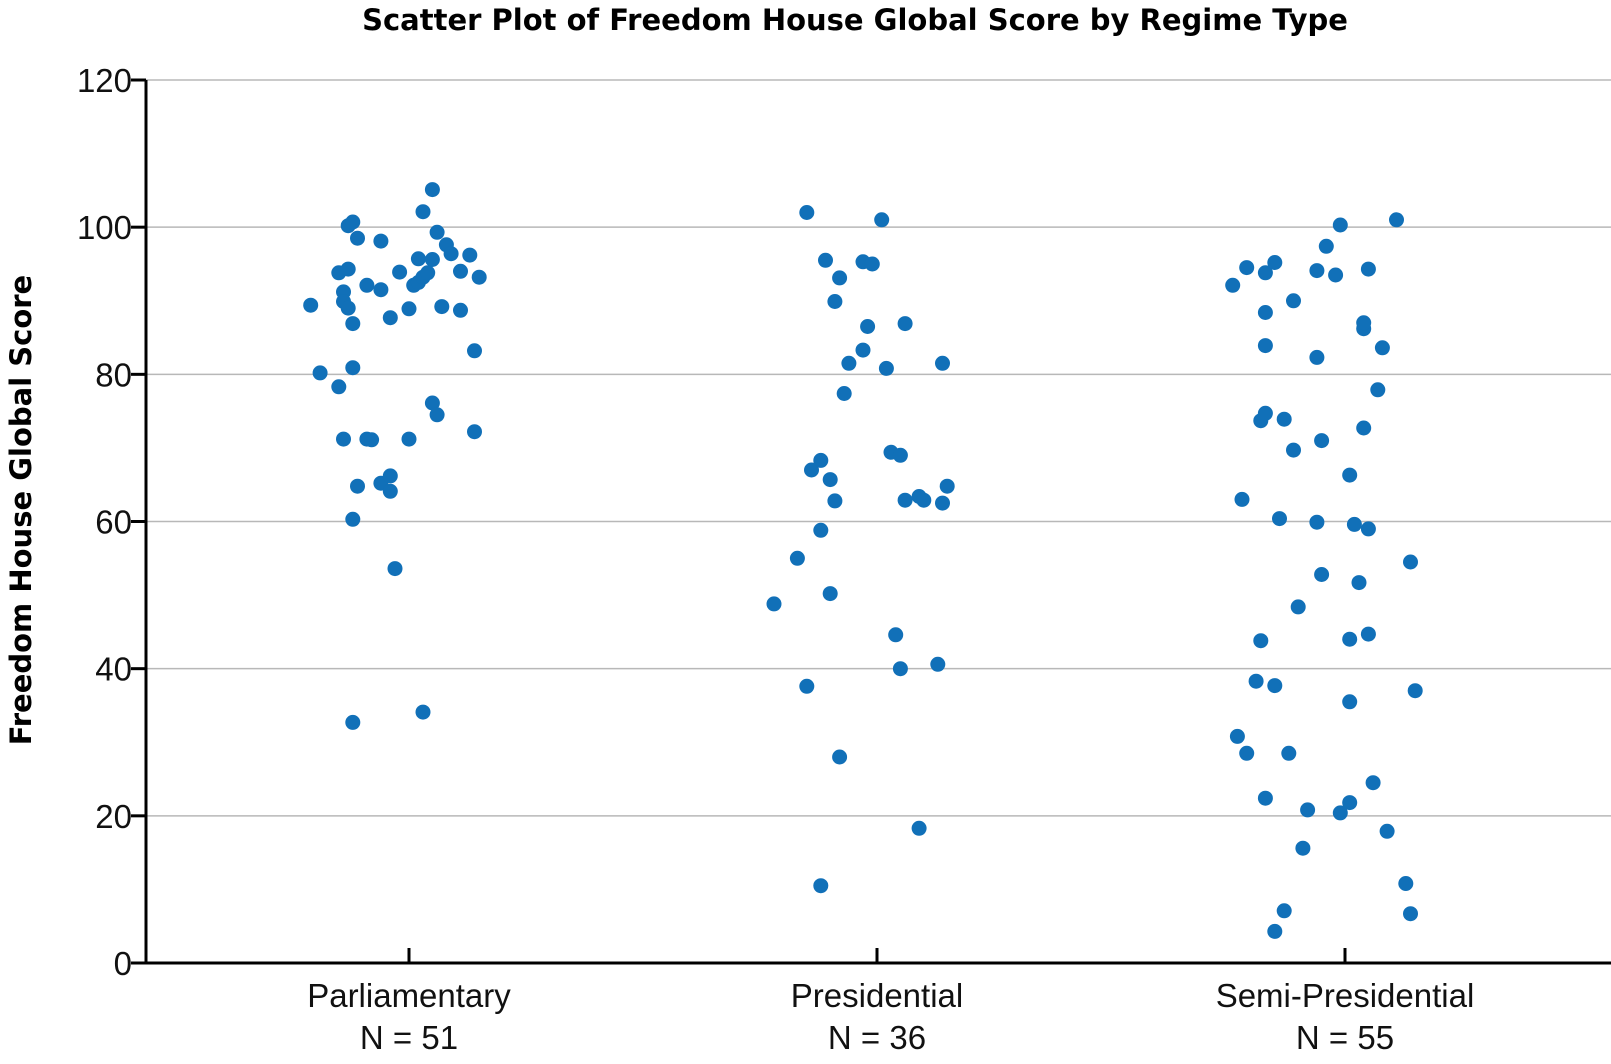 This screenshot has height=1064, width=1611. What do you see at coordinates (113, 669) in the screenshot?
I see `y-tick-label: 40` at bounding box center [113, 669].